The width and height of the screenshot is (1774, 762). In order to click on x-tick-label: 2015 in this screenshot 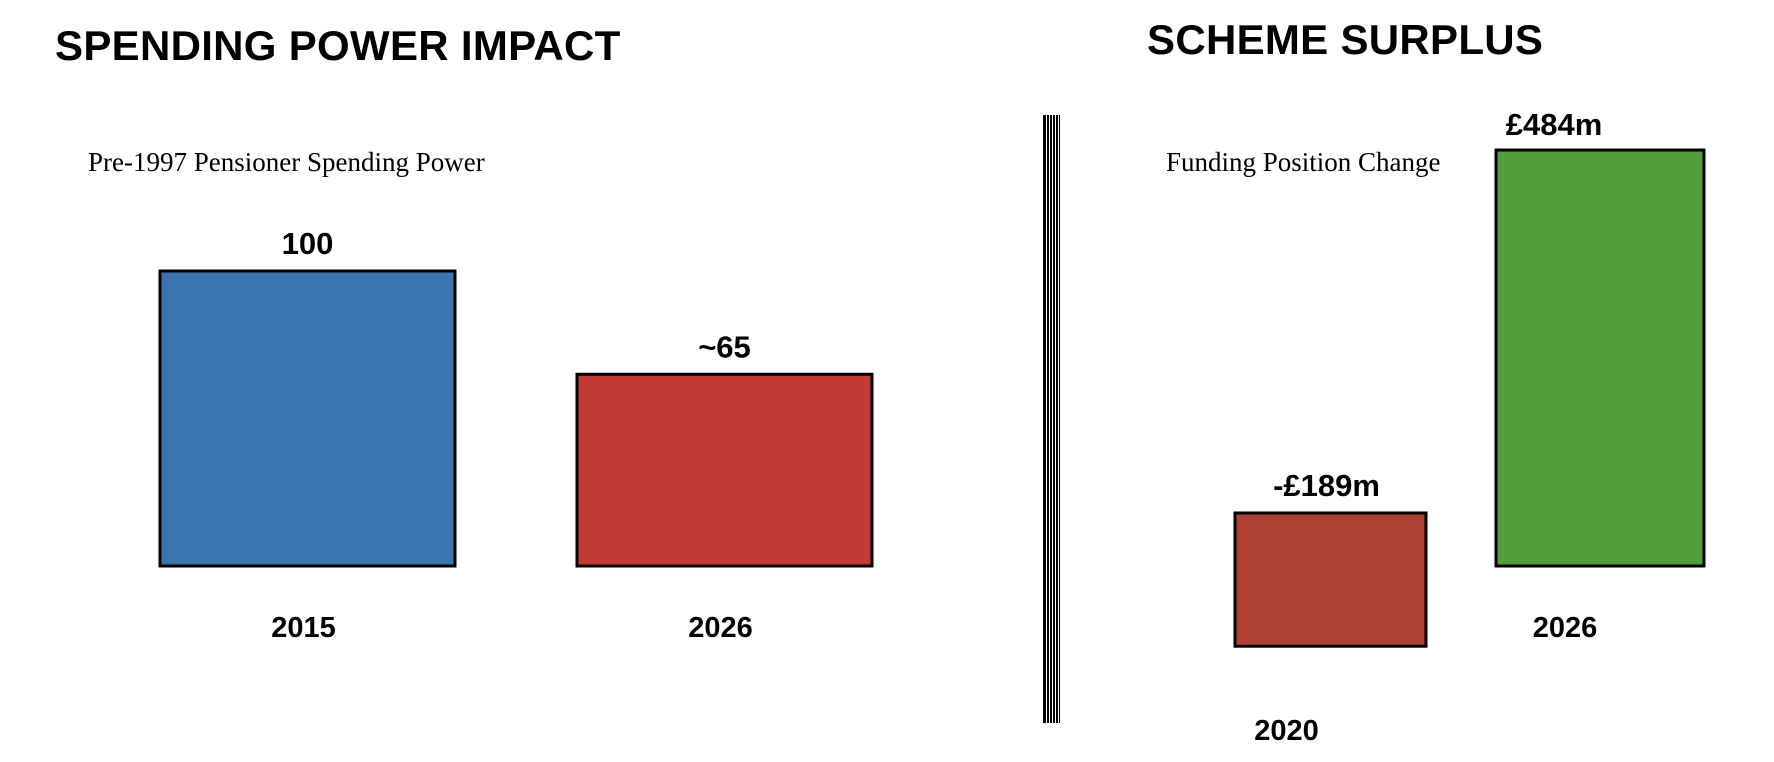, I will do `click(303, 628)`.